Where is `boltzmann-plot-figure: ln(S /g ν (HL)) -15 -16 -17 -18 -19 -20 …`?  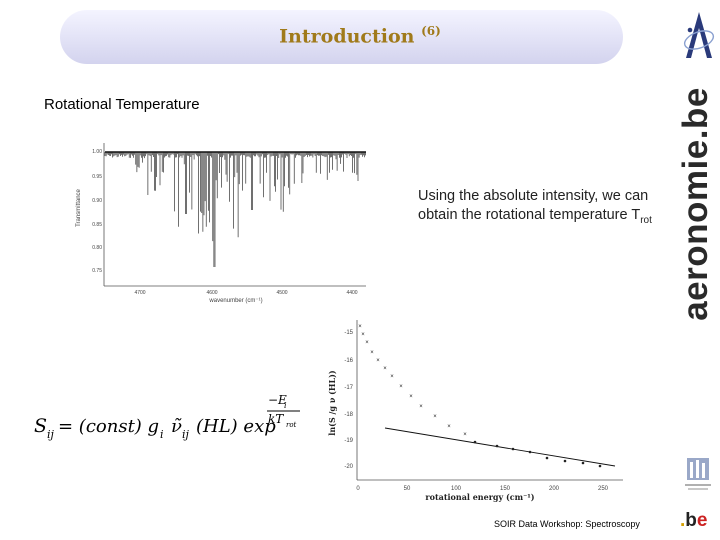 boltzmann-plot-figure: ln(S /g ν (HL)) -15 -16 -17 -18 -19 -20 … is located at coordinates (475, 411).